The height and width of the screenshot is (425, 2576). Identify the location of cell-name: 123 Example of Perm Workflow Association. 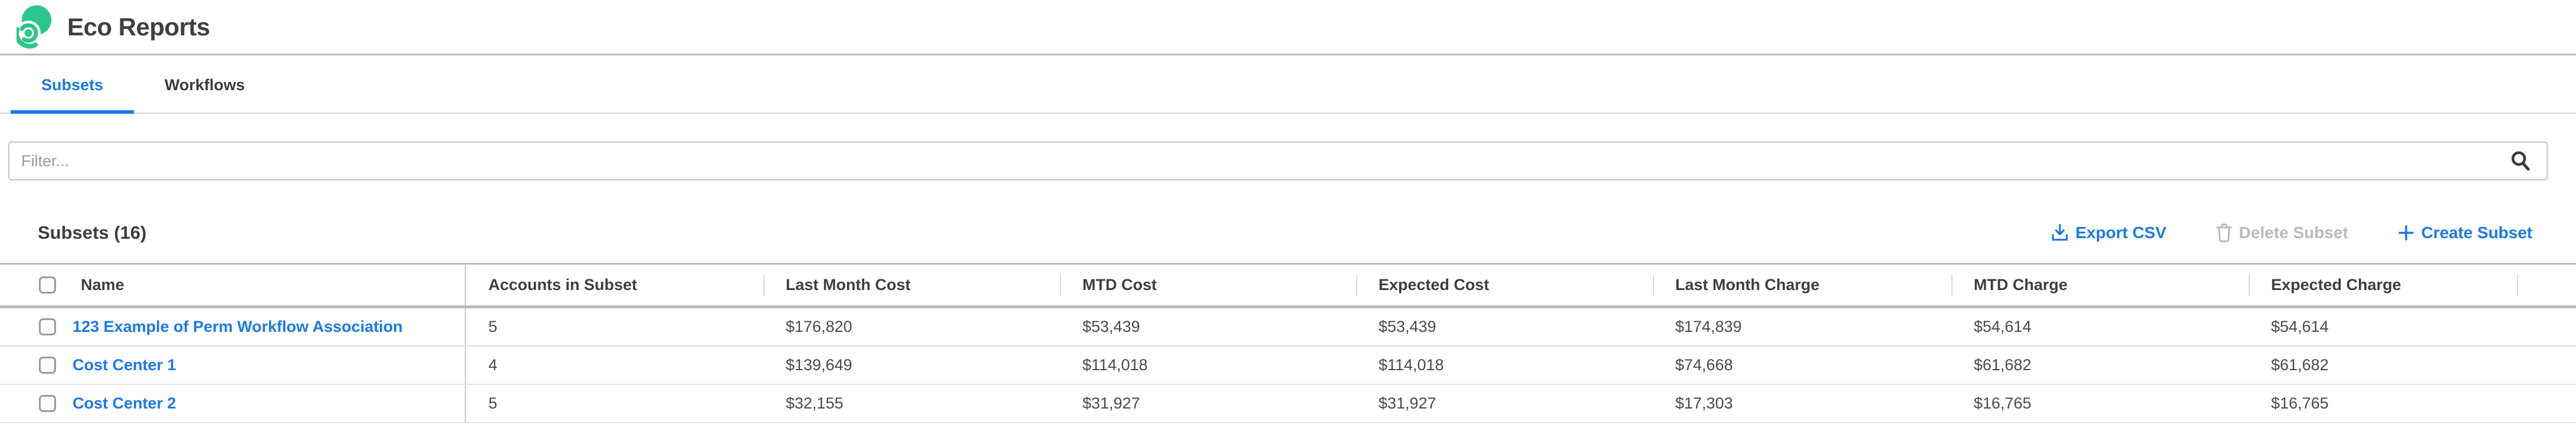
(233, 326).